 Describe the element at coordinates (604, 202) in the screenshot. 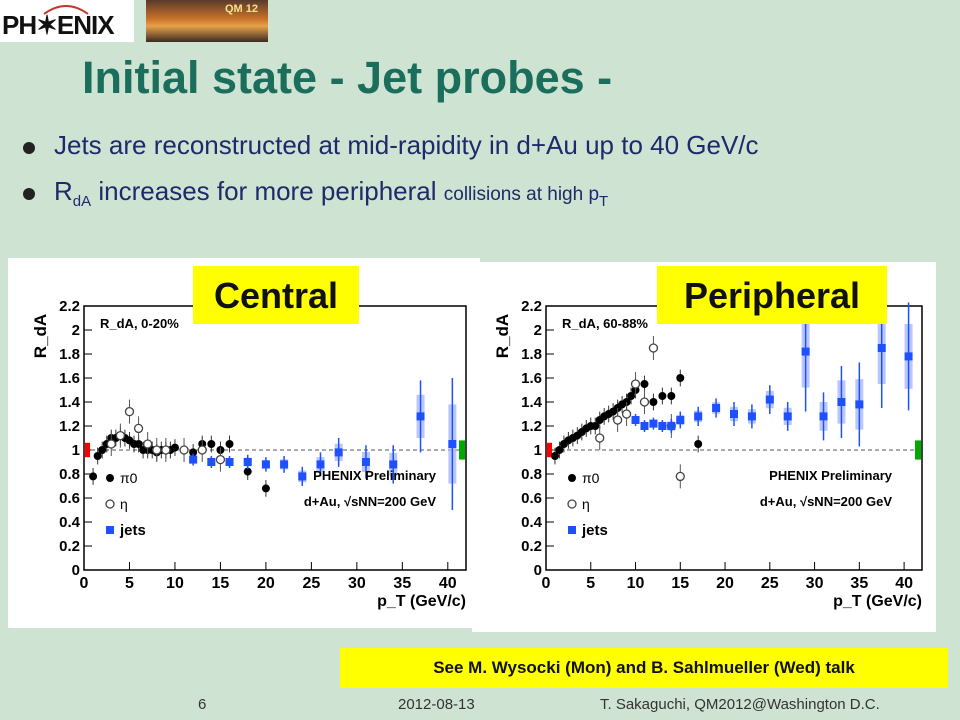

I see `pt-subscript: T` at that location.